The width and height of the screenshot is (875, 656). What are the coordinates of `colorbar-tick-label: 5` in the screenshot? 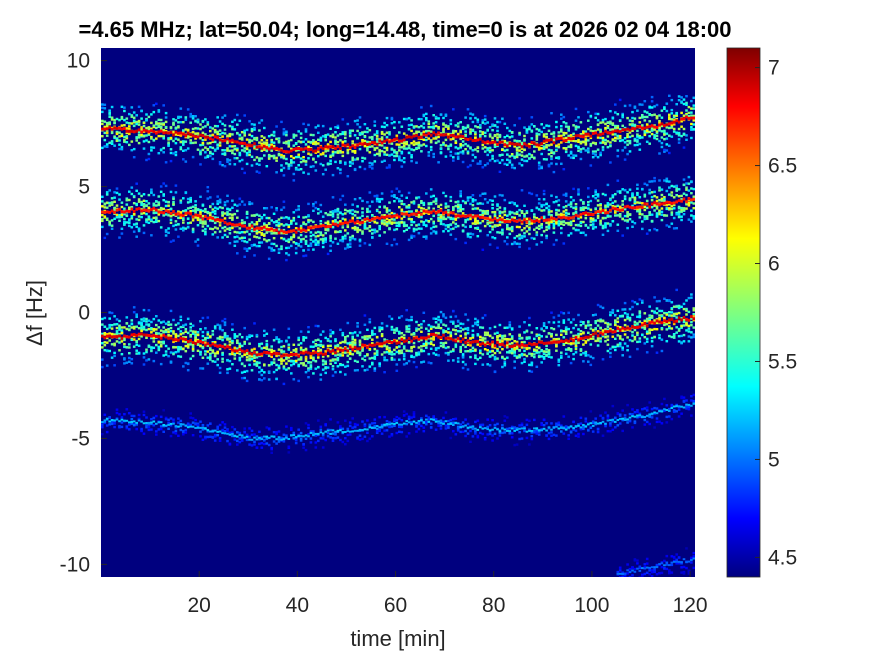 It's located at (774, 459).